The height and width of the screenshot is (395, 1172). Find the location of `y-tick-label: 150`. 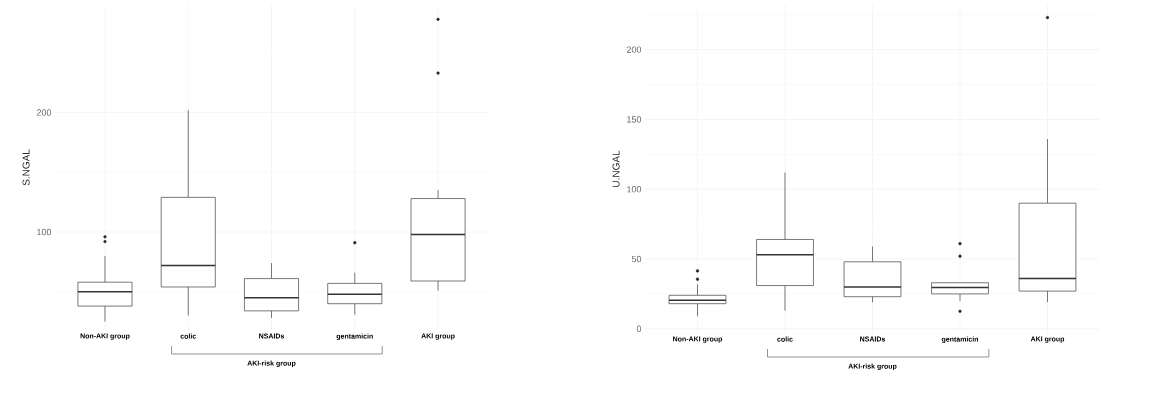

y-tick-label: 150 is located at coordinates (634, 119).